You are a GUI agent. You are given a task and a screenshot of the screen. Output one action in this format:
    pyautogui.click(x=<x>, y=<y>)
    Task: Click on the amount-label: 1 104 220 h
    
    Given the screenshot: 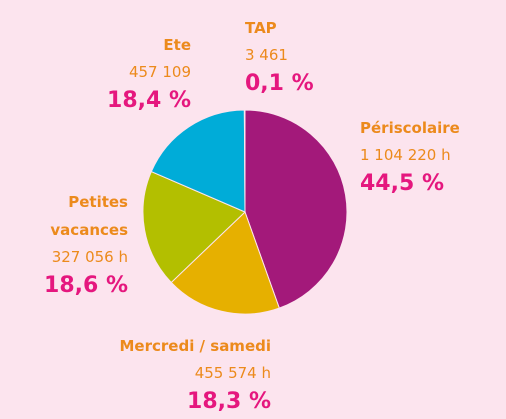 What is the action you would take?
    pyautogui.click(x=405, y=155)
    